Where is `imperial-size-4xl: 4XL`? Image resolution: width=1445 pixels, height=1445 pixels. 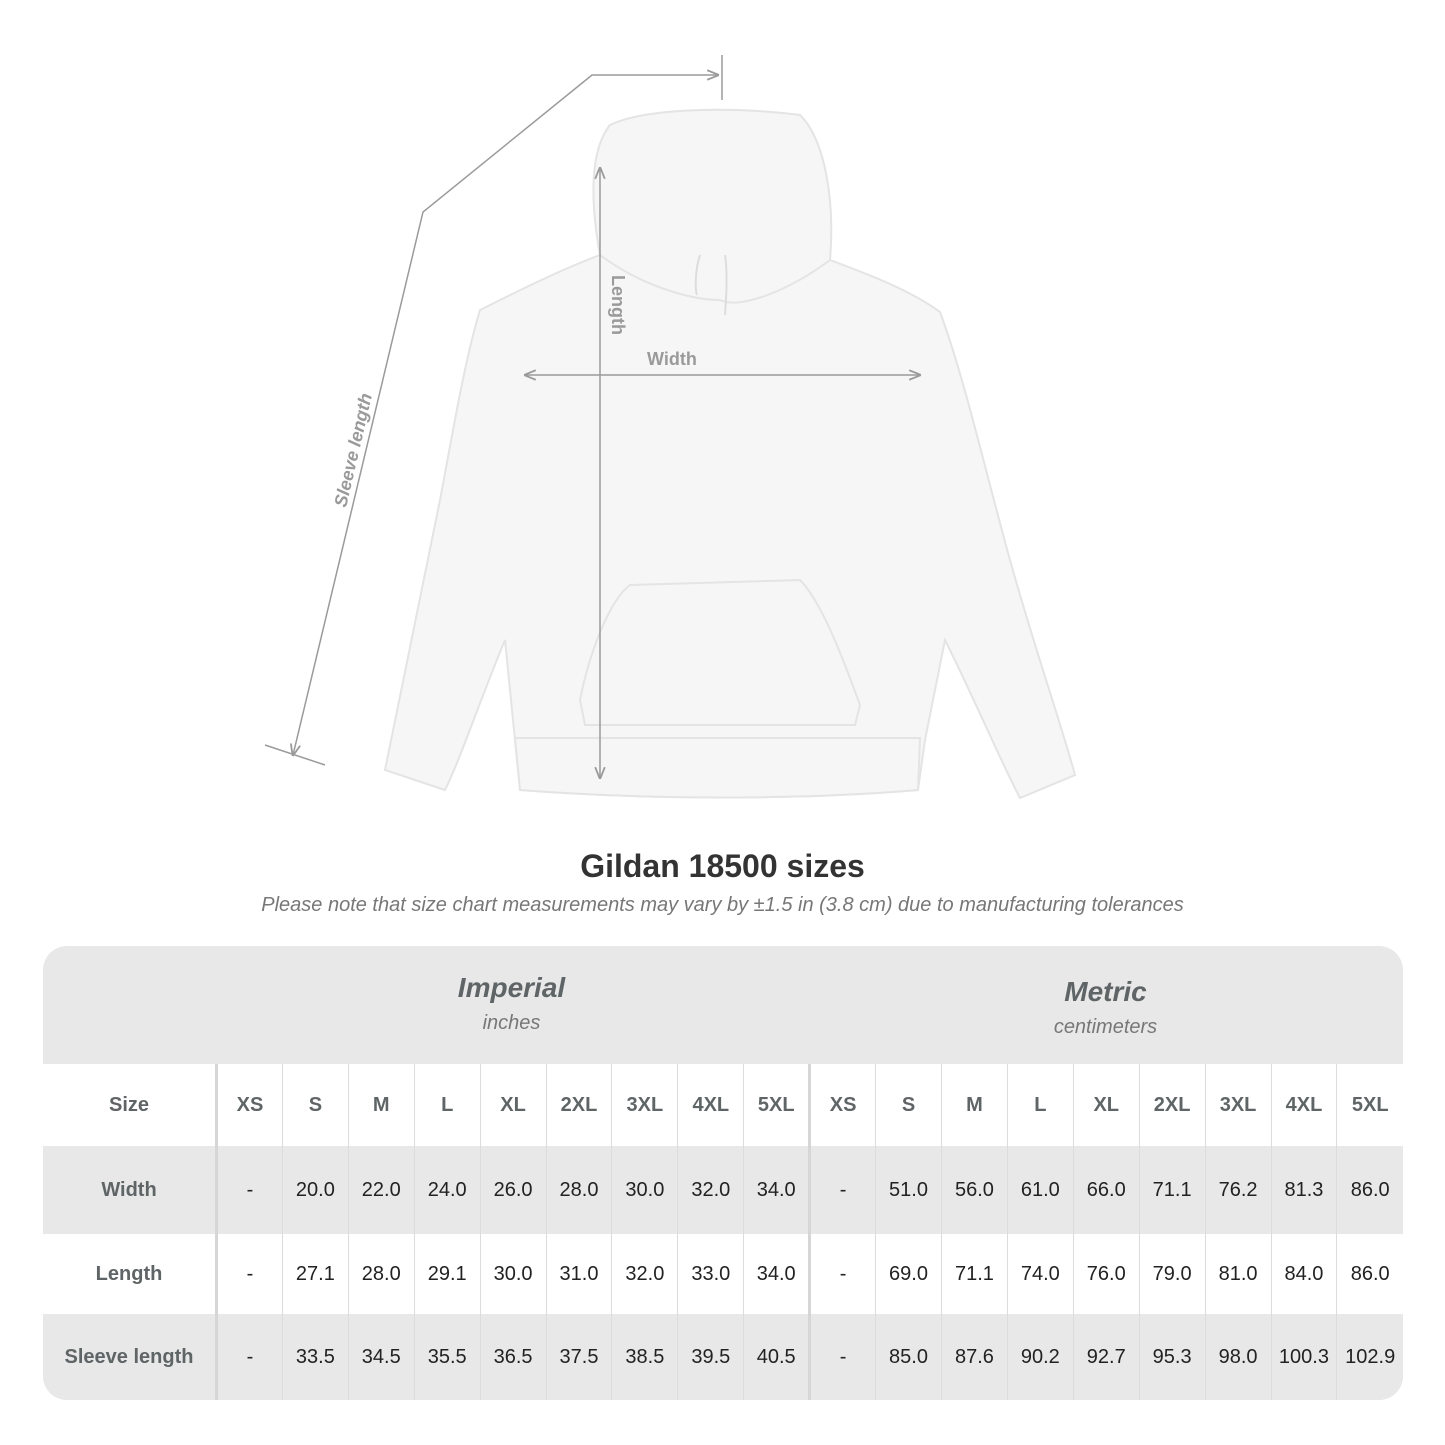 imperial-size-4xl: 4XL is located at coordinates (710, 1105).